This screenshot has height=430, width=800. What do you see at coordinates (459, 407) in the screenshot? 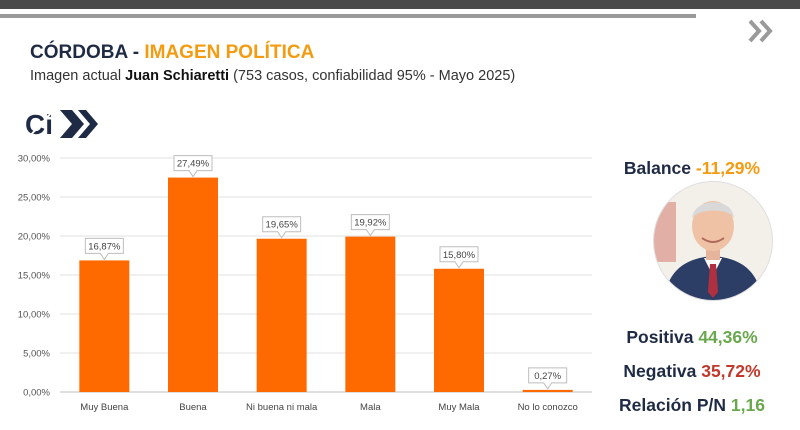
I see `x-tick-label: Muy Mala` at bounding box center [459, 407].